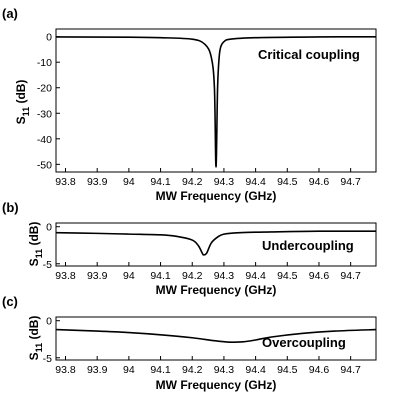 The width and height of the screenshot is (415, 409). Describe the element at coordinates (129, 276) in the screenshot. I see `x-tick-label-b: 94` at that location.